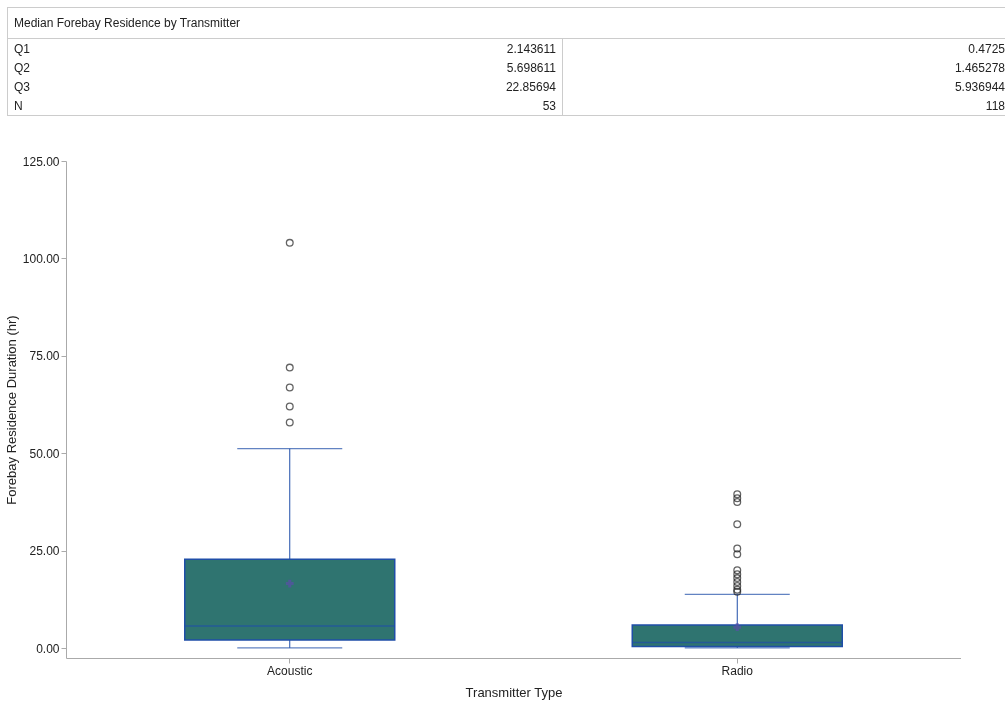  What do you see at coordinates (41, 258) in the screenshot?
I see `y-tick-label: 100.00` at bounding box center [41, 258].